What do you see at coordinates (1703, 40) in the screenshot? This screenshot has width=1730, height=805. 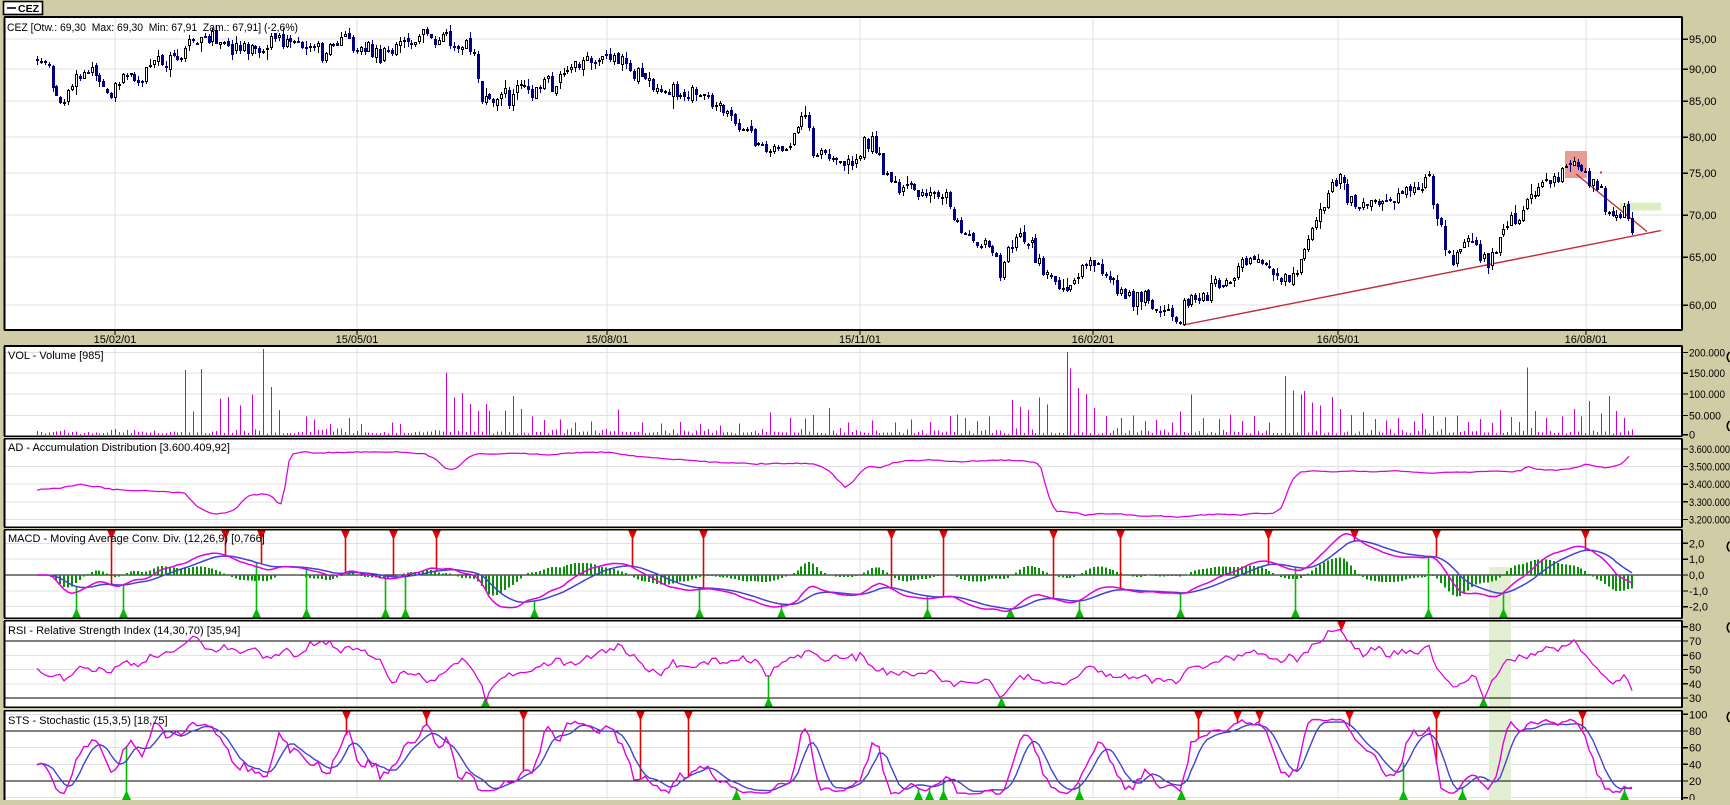 I see `svg-text: 95,00` at bounding box center [1703, 40].